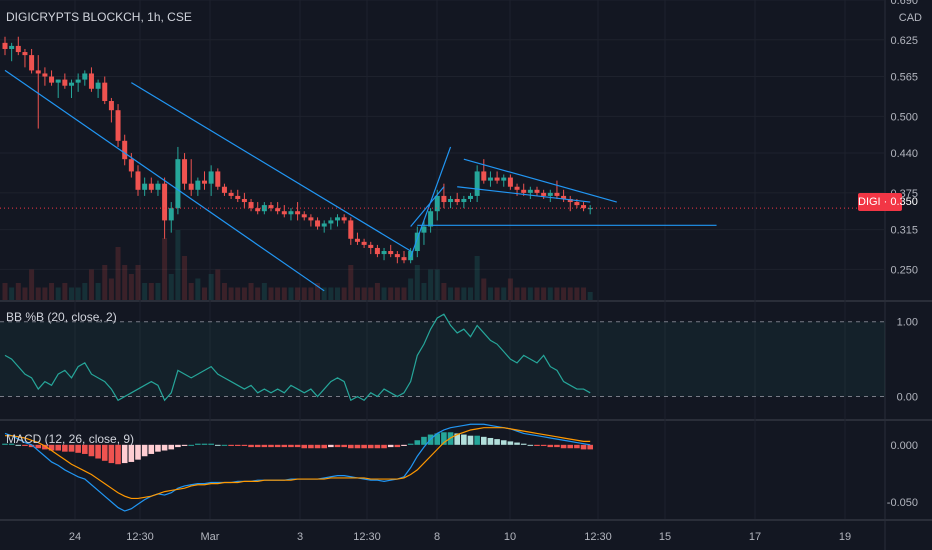  I want to click on last-price-tag: DIGI · 0.350, so click(888, 202).